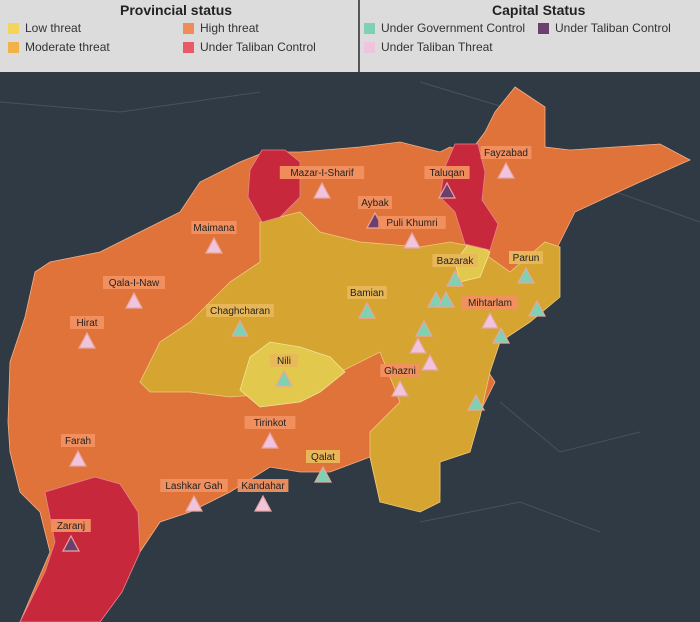 Image resolution: width=700 pixels, height=622 pixels. What do you see at coordinates (543, 28) in the screenshot?
I see `capital-taliban-swatch` at bounding box center [543, 28].